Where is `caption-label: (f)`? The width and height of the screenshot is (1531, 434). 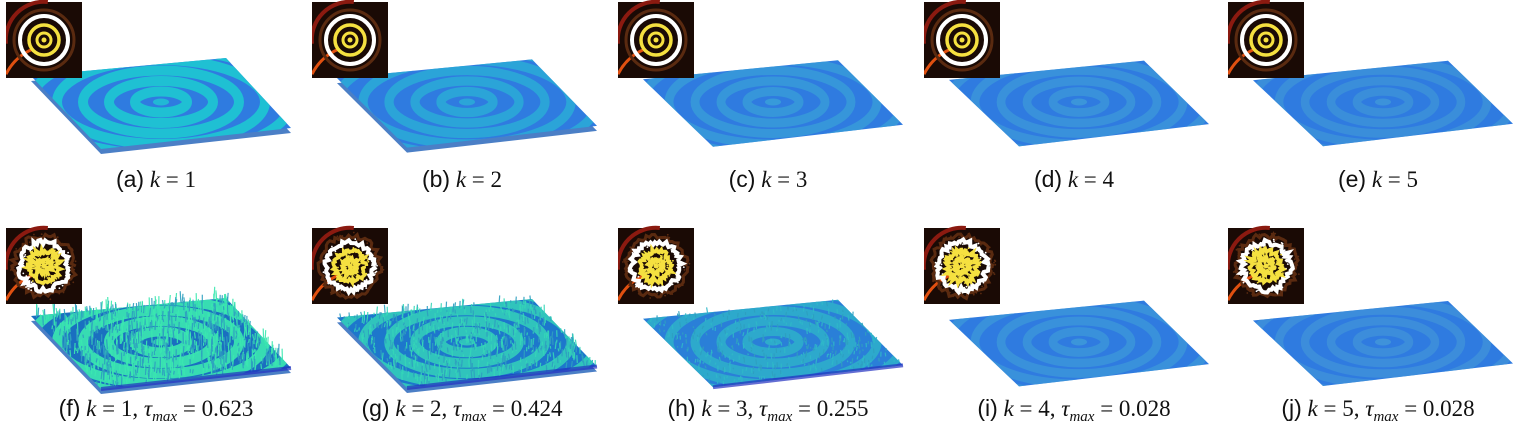
caption-label: (f) is located at coordinates (70, 408).